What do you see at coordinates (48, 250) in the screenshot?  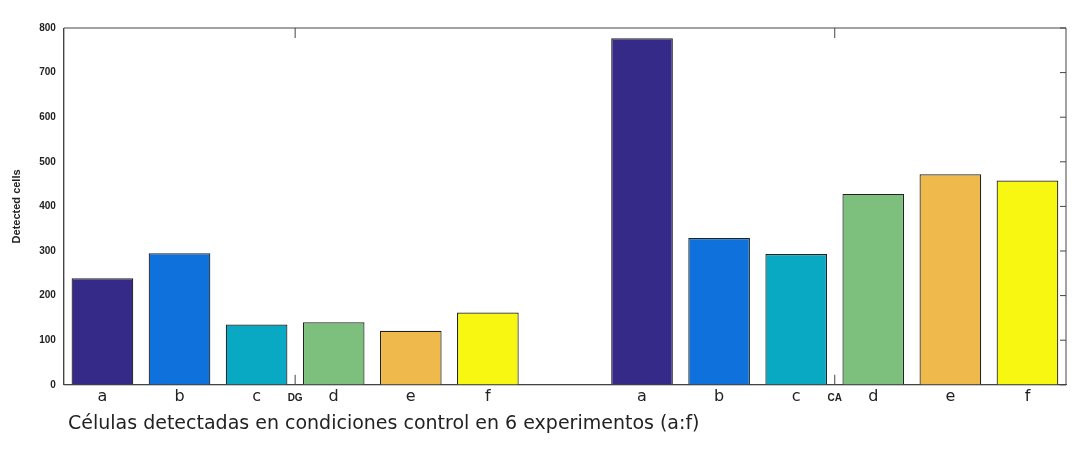 I see `y-tick-label: 300` at bounding box center [48, 250].